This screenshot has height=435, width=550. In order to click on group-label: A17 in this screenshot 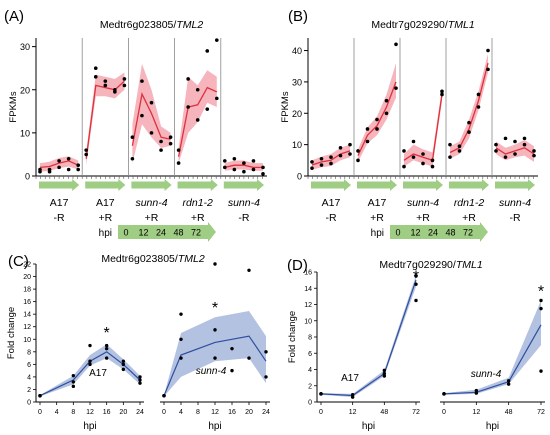, I will do `click(377, 203)`.